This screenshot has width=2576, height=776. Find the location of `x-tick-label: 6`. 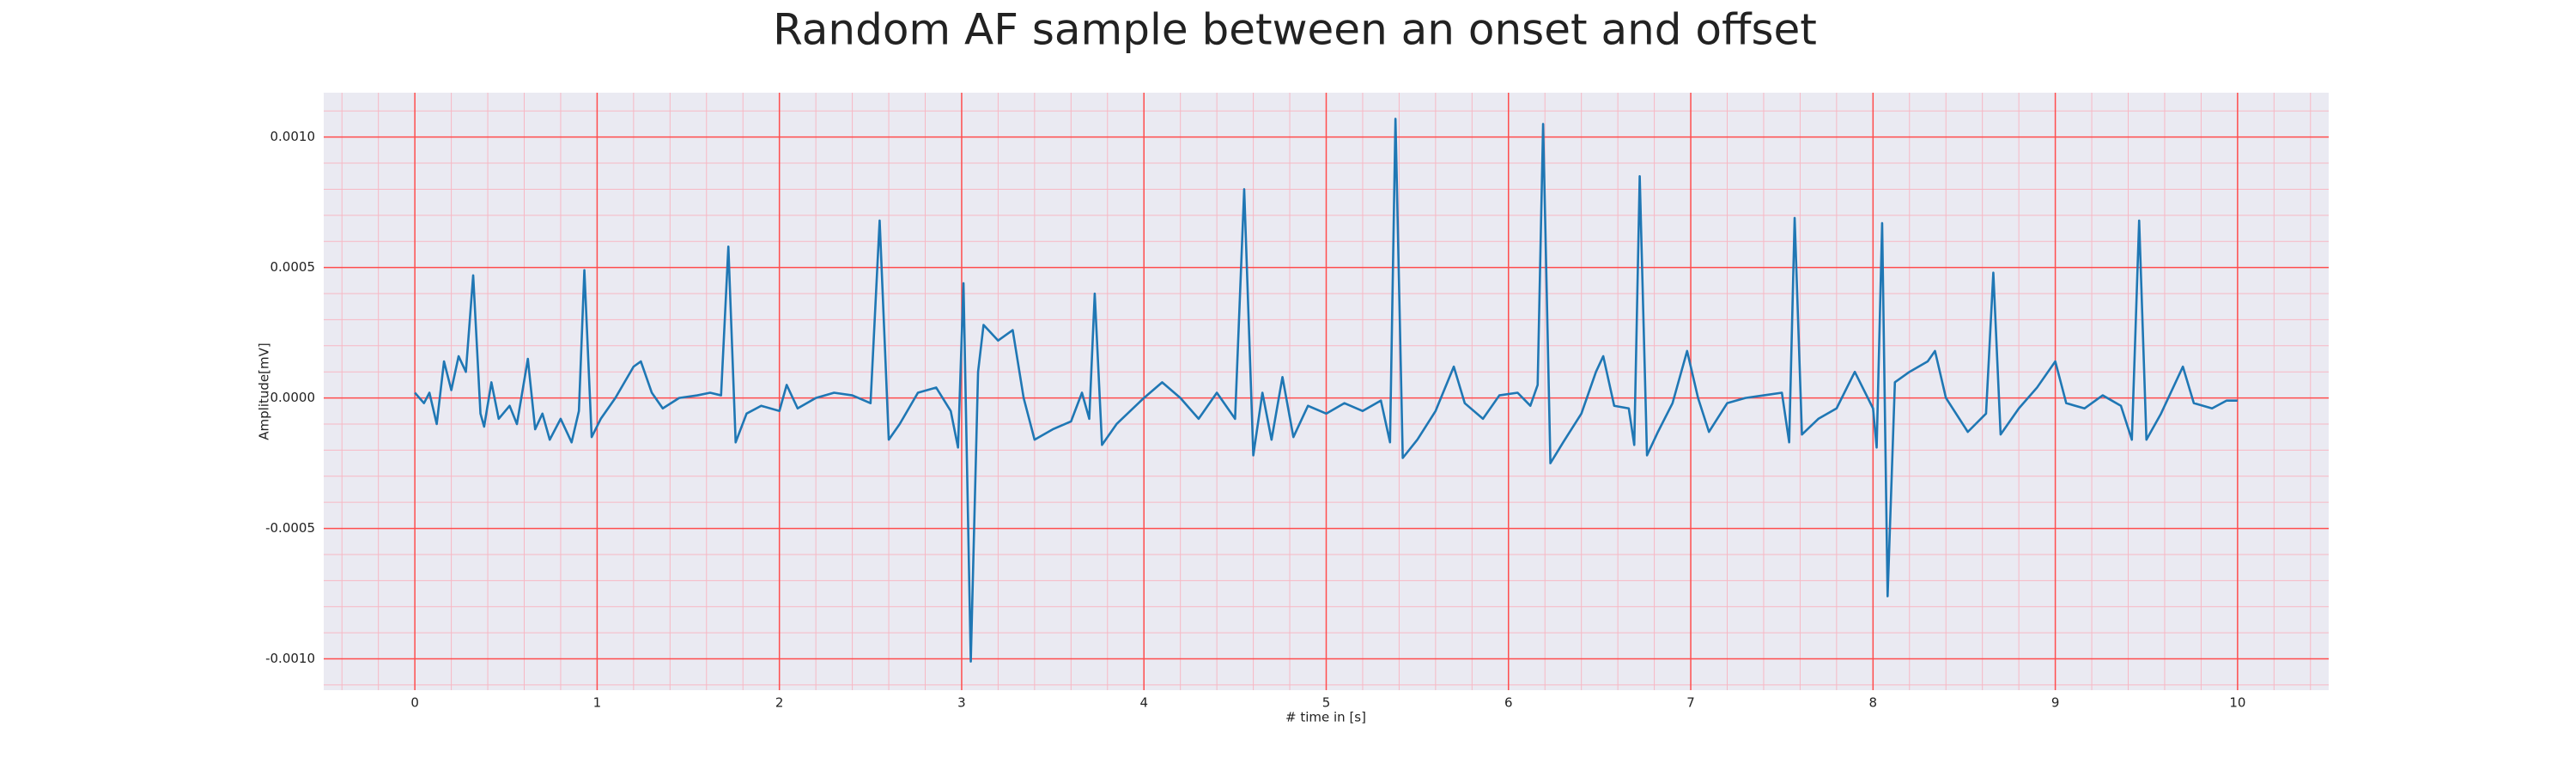

x-tick-label: 6 is located at coordinates (1508, 703).